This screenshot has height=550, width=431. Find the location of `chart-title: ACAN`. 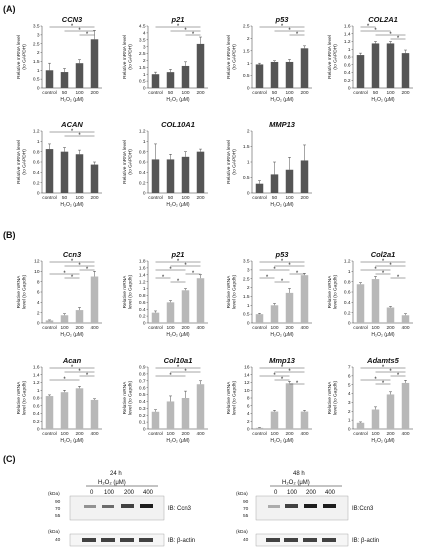

chart-title: ACAN is located at coordinates (71, 124).